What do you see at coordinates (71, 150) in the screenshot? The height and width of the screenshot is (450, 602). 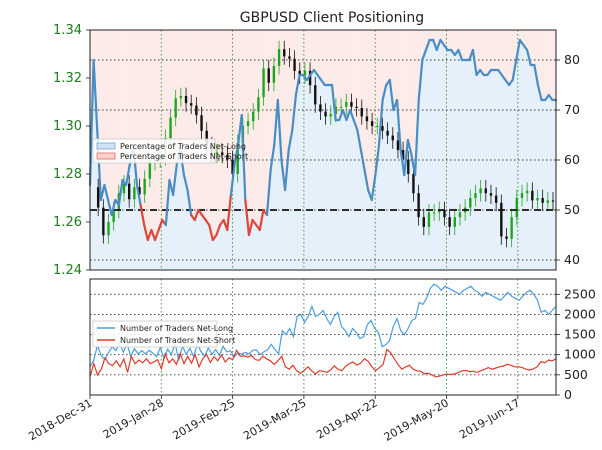 I see `price-axis: 1.34 1.32 1.30 1.28 1.26 1.24` at bounding box center [71, 150].